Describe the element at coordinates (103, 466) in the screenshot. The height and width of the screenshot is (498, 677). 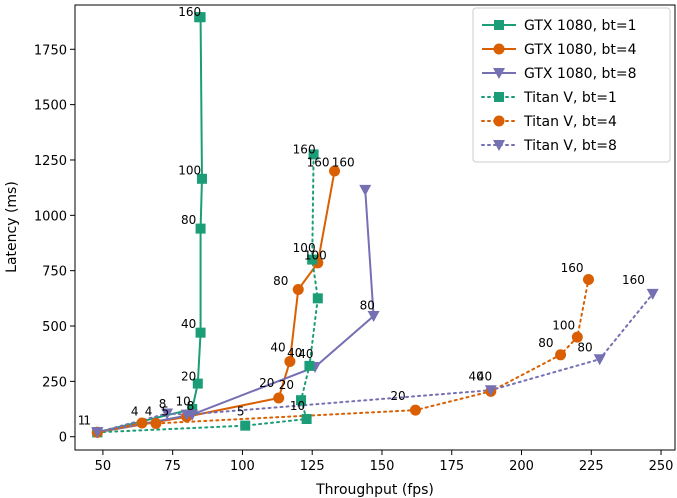
I see `x-tick-label: 50` at that location.